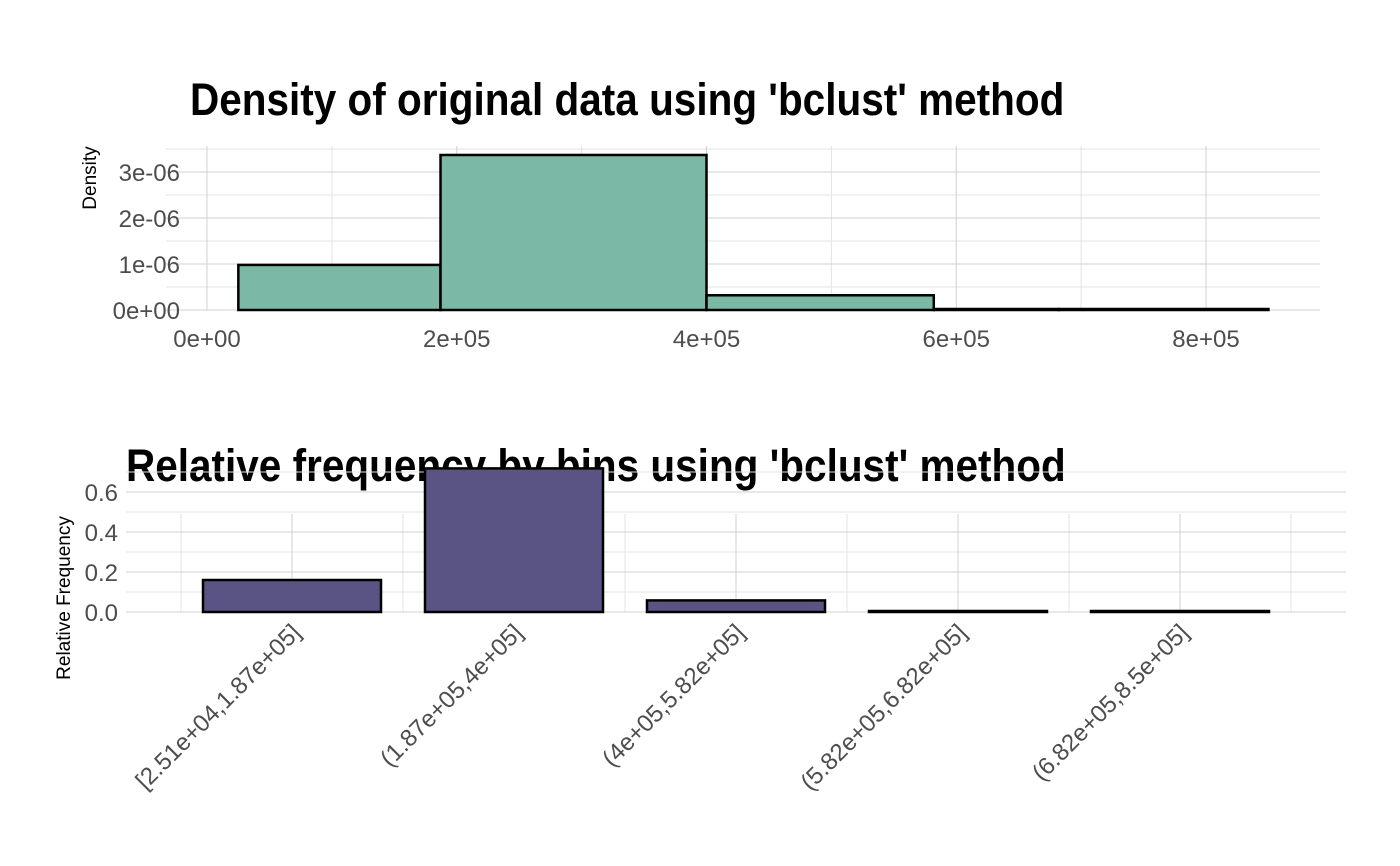 The height and width of the screenshot is (866, 1400). I want to click on y-tick-label: 0e+00, so click(146, 311).